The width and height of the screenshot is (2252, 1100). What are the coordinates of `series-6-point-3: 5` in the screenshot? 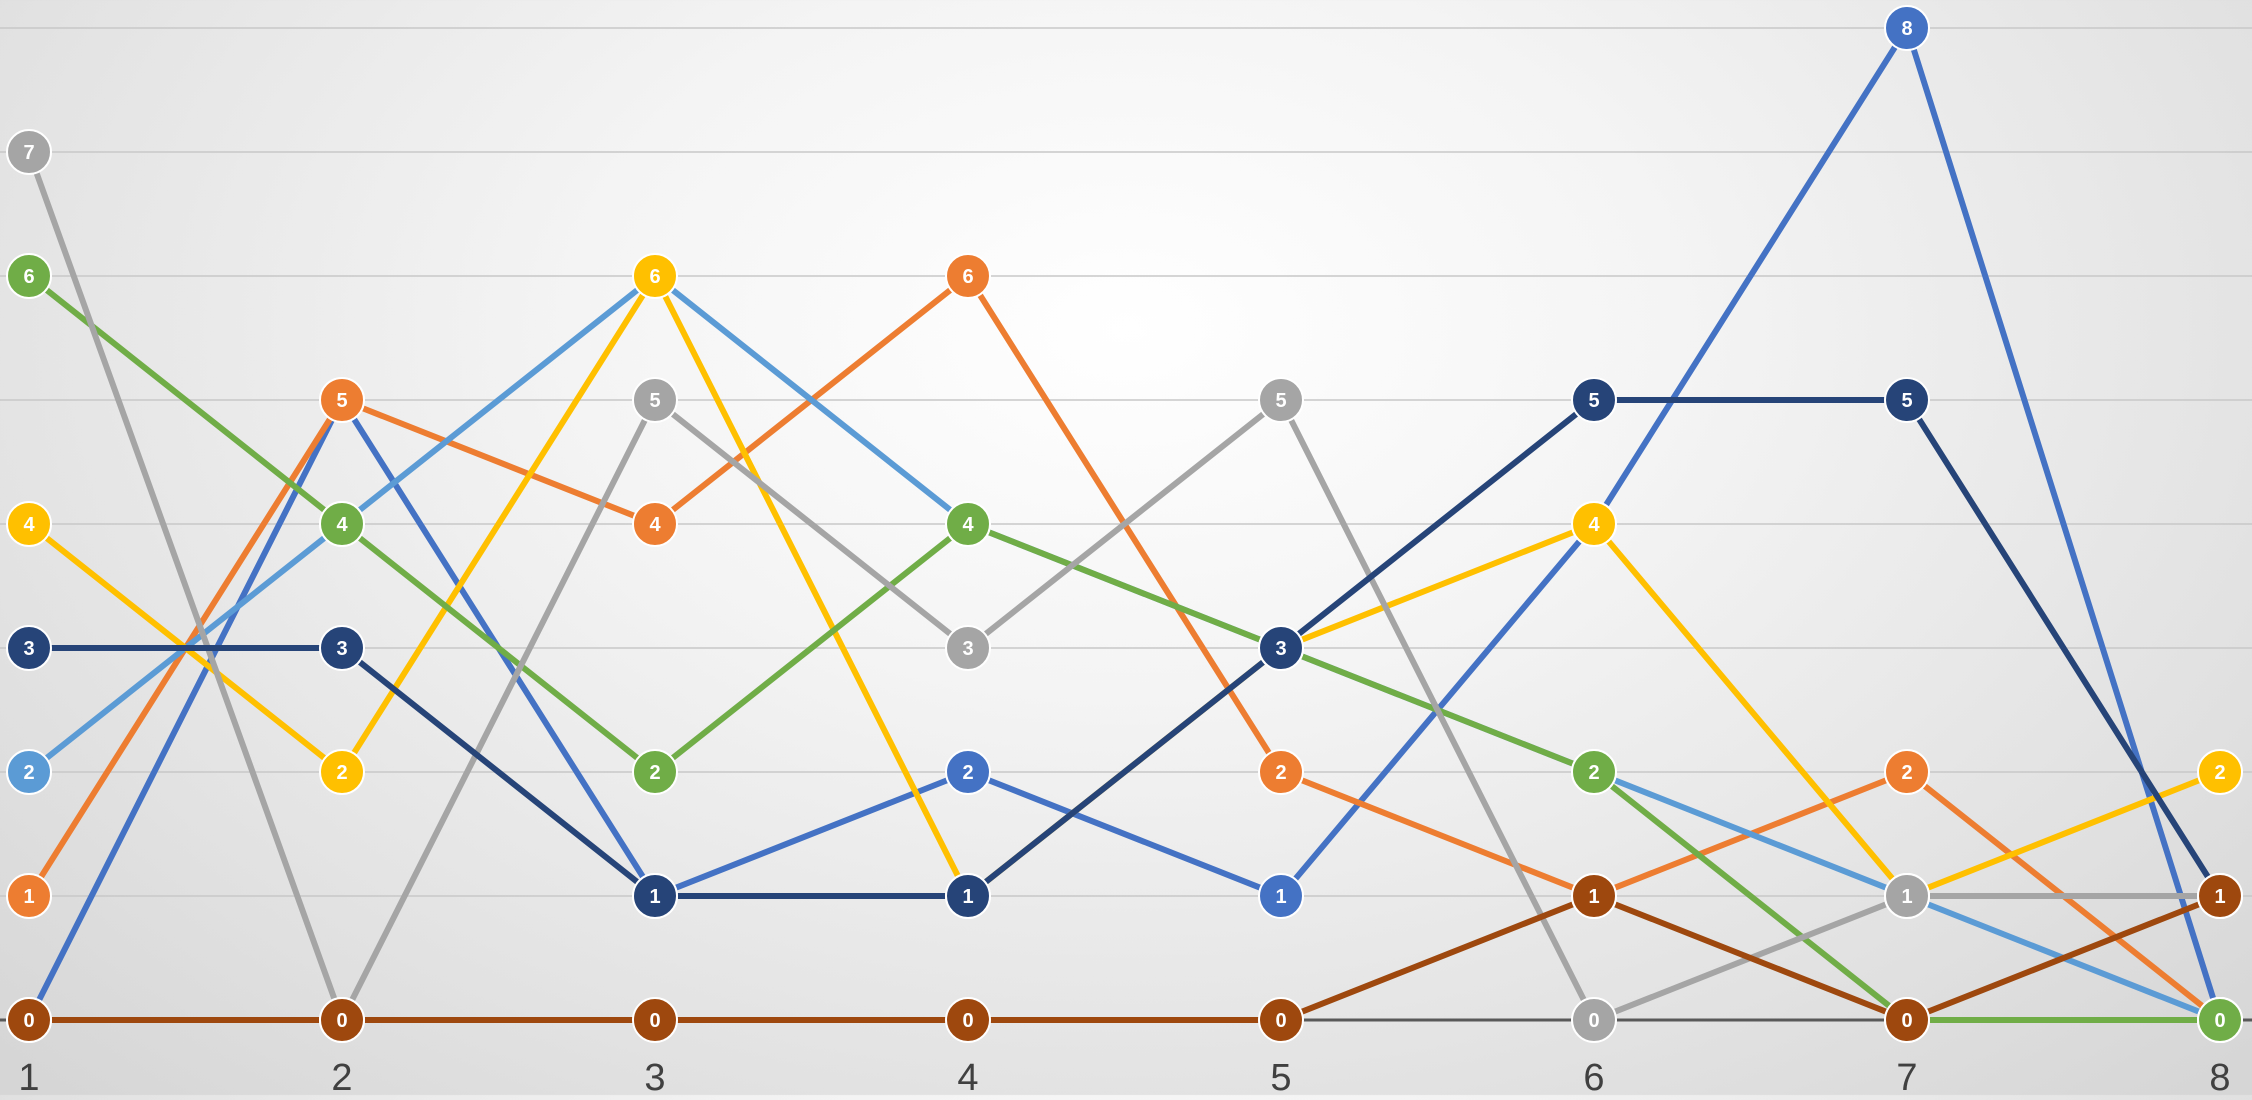 It's located at (655, 400).